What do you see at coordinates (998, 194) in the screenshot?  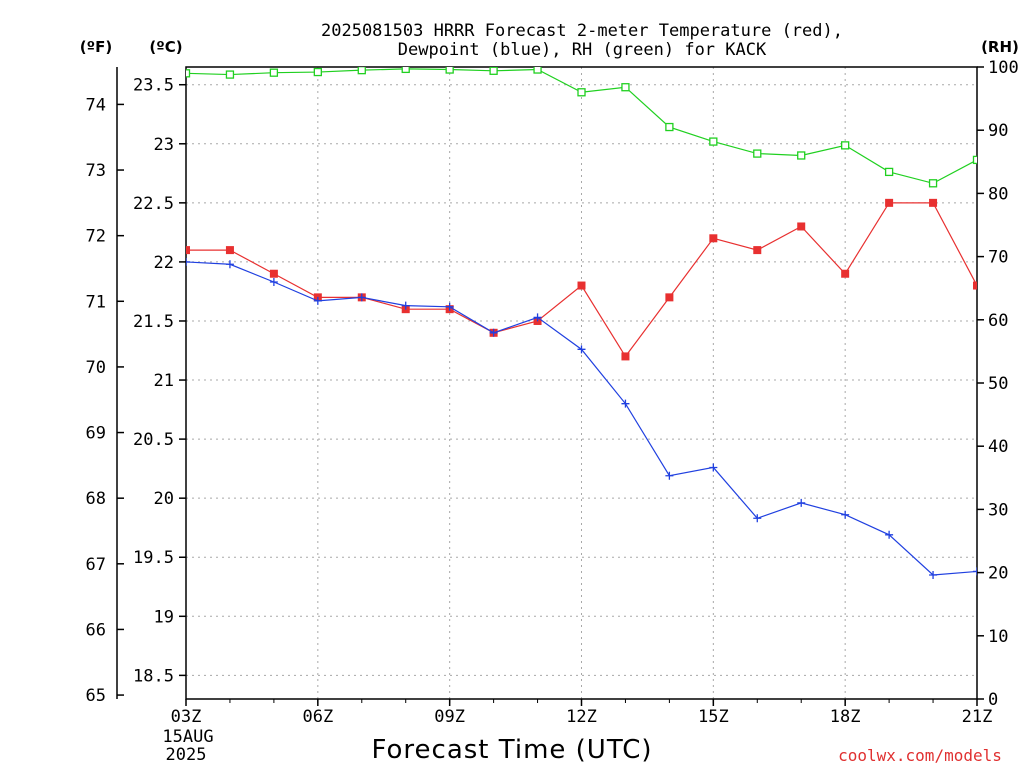 I see `rh-tick-label: 80` at bounding box center [998, 194].